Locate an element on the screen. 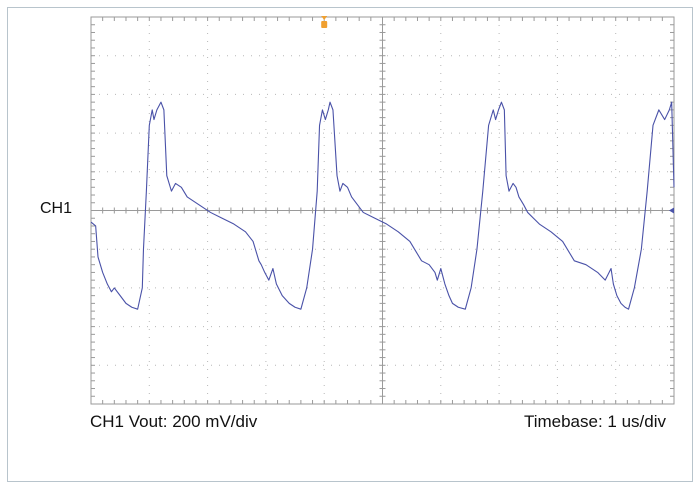 The image size is (694, 483). channel-level-icon is located at coordinates (671, 210).